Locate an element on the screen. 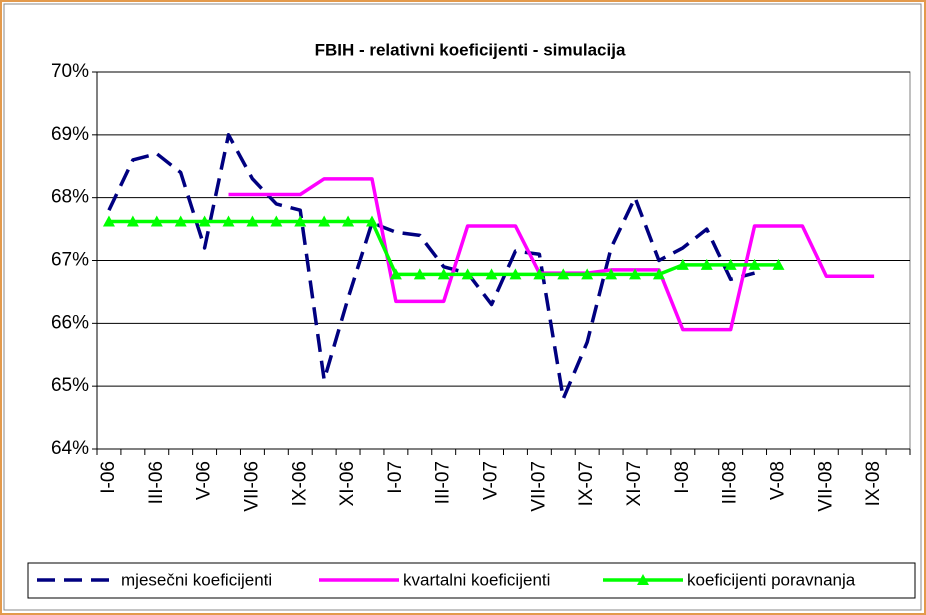 This screenshot has width=926, height=615. legend-box is located at coordinates (471, 580).